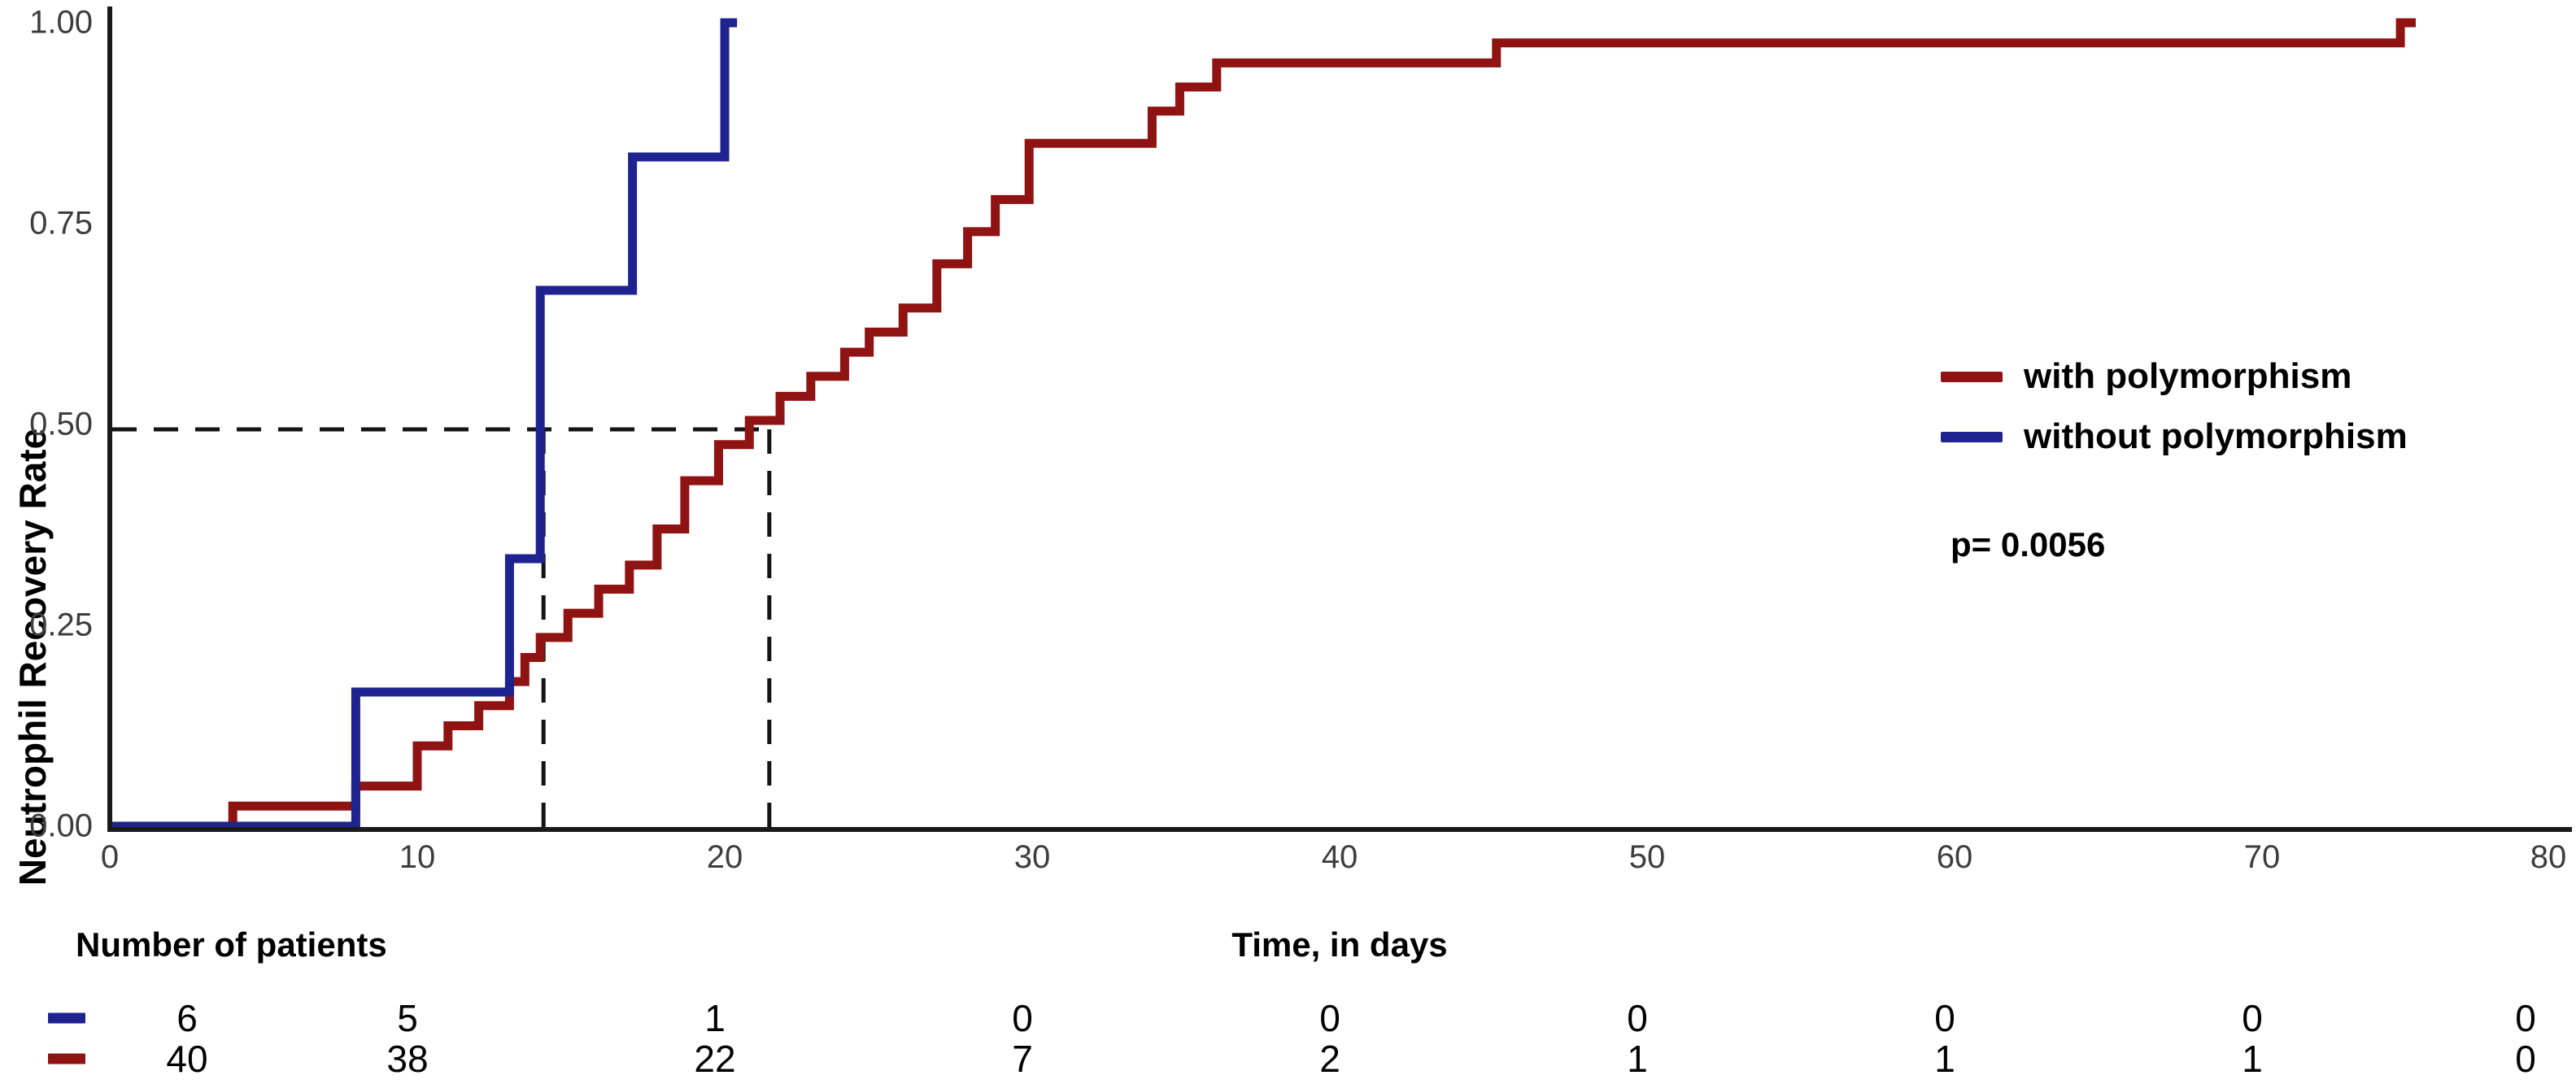 The width and height of the screenshot is (2576, 1084). Describe the element at coordinates (2252, 1018) in the screenshot. I see `risk-count-r0-c7: 0` at that location.